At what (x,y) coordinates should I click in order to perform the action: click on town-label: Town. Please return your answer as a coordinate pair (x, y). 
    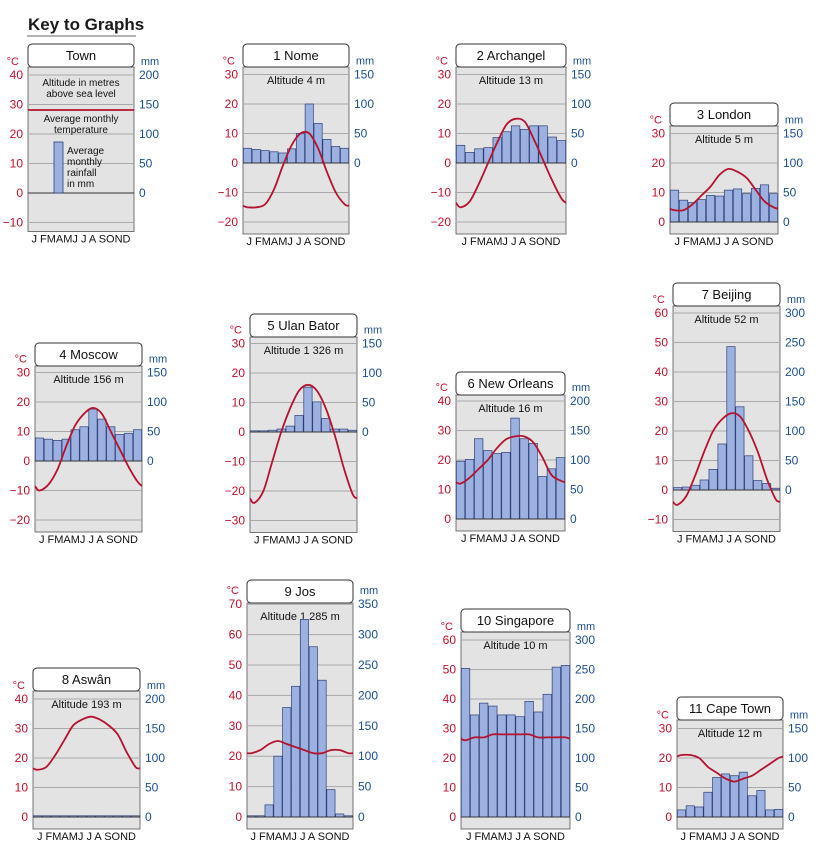
    Looking at the image, I should click on (81, 55).